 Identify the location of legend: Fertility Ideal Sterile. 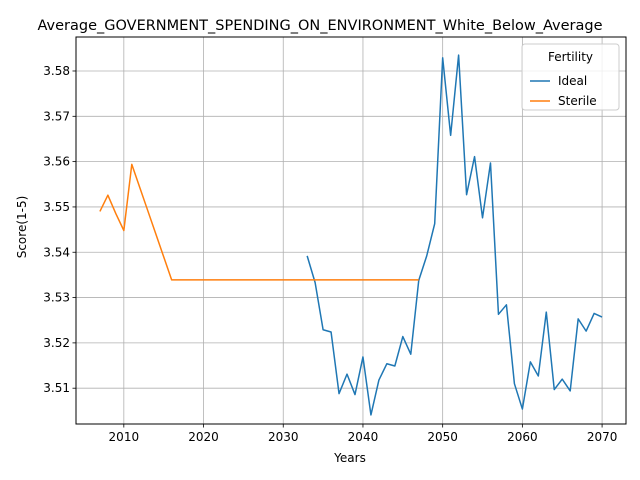
(570, 77).